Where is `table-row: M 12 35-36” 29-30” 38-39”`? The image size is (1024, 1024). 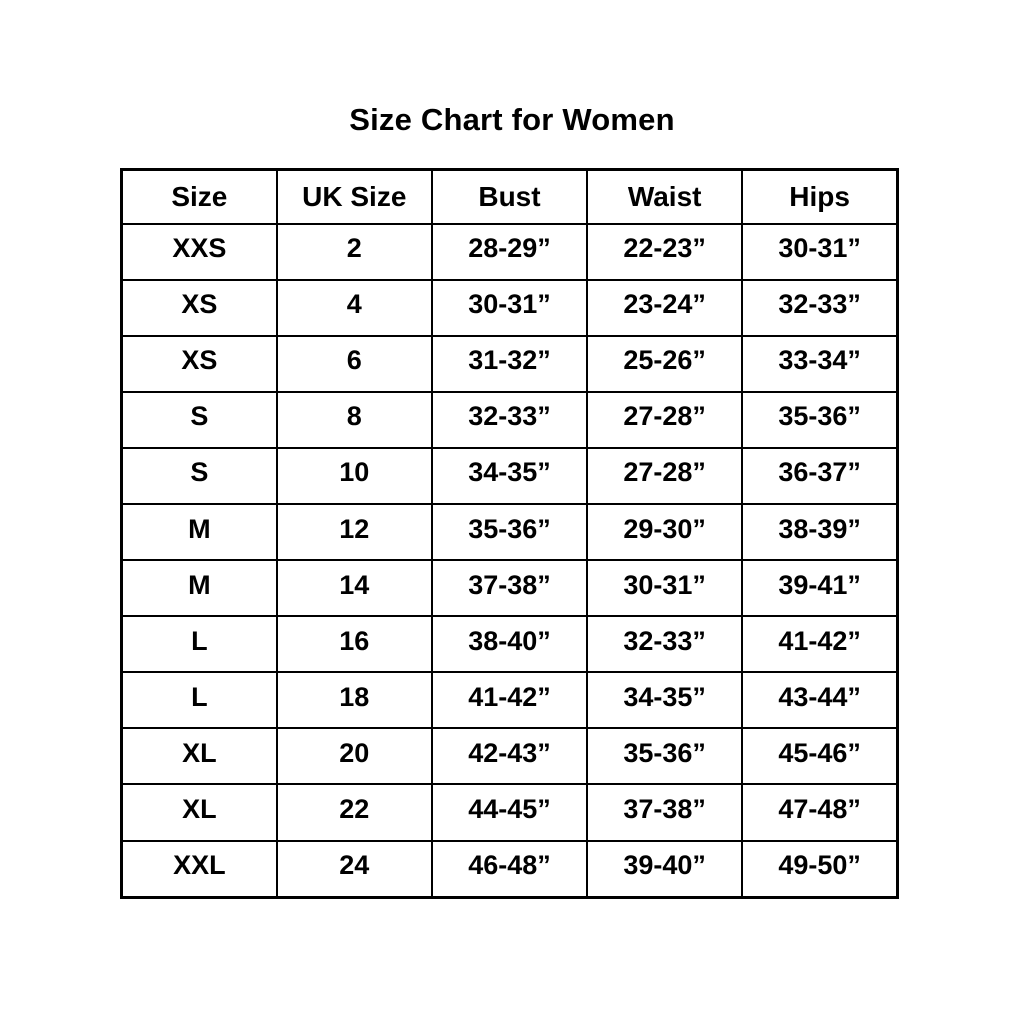
table-row: M 12 35-36” 29-30” 38-39” is located at coordinates (509, 532).